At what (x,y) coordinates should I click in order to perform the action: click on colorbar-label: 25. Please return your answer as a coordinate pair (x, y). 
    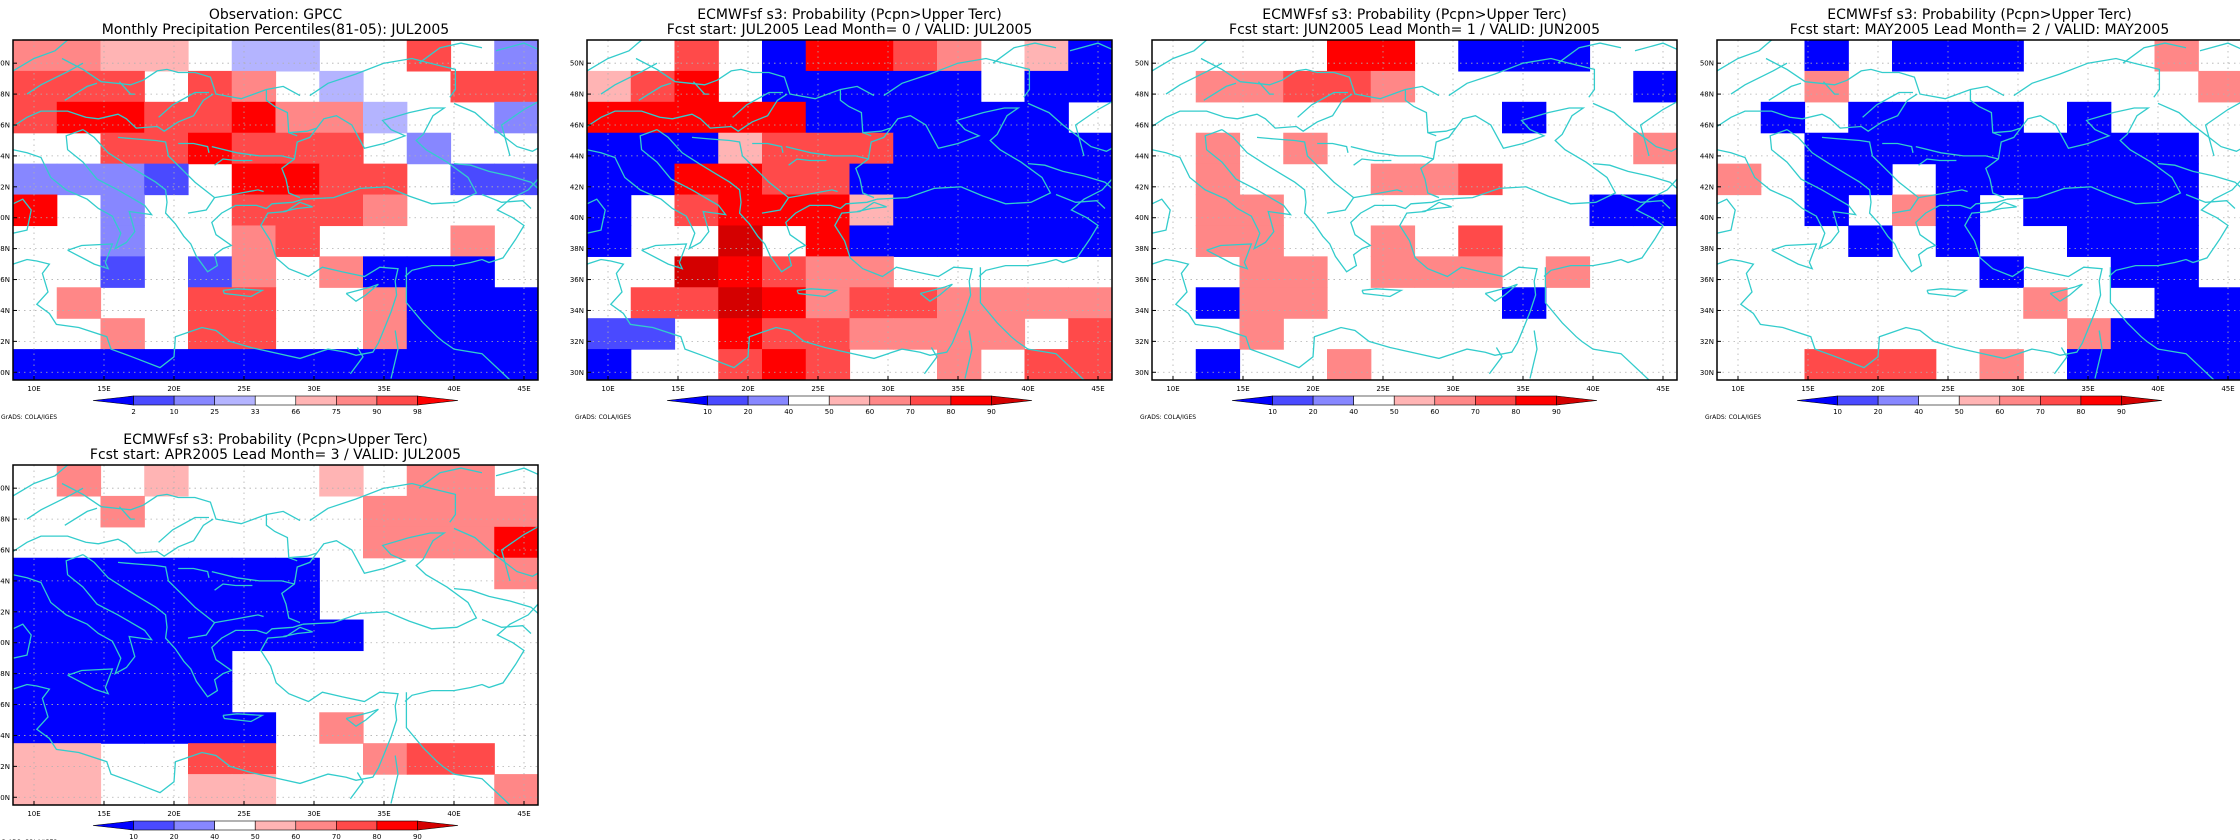
    Looking at the image, I should click on (214, 412).